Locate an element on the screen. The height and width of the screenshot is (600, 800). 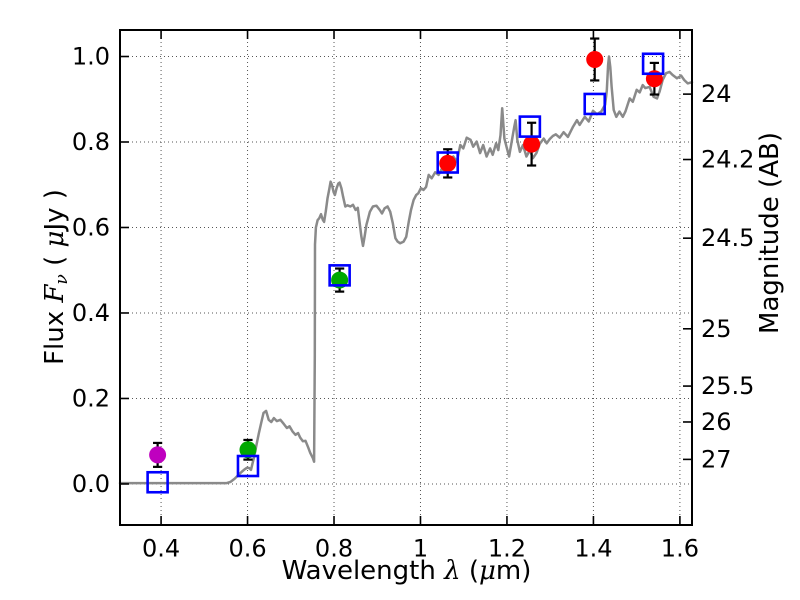
x-tick-label: 0.6 is located at coordinates (247, 549).